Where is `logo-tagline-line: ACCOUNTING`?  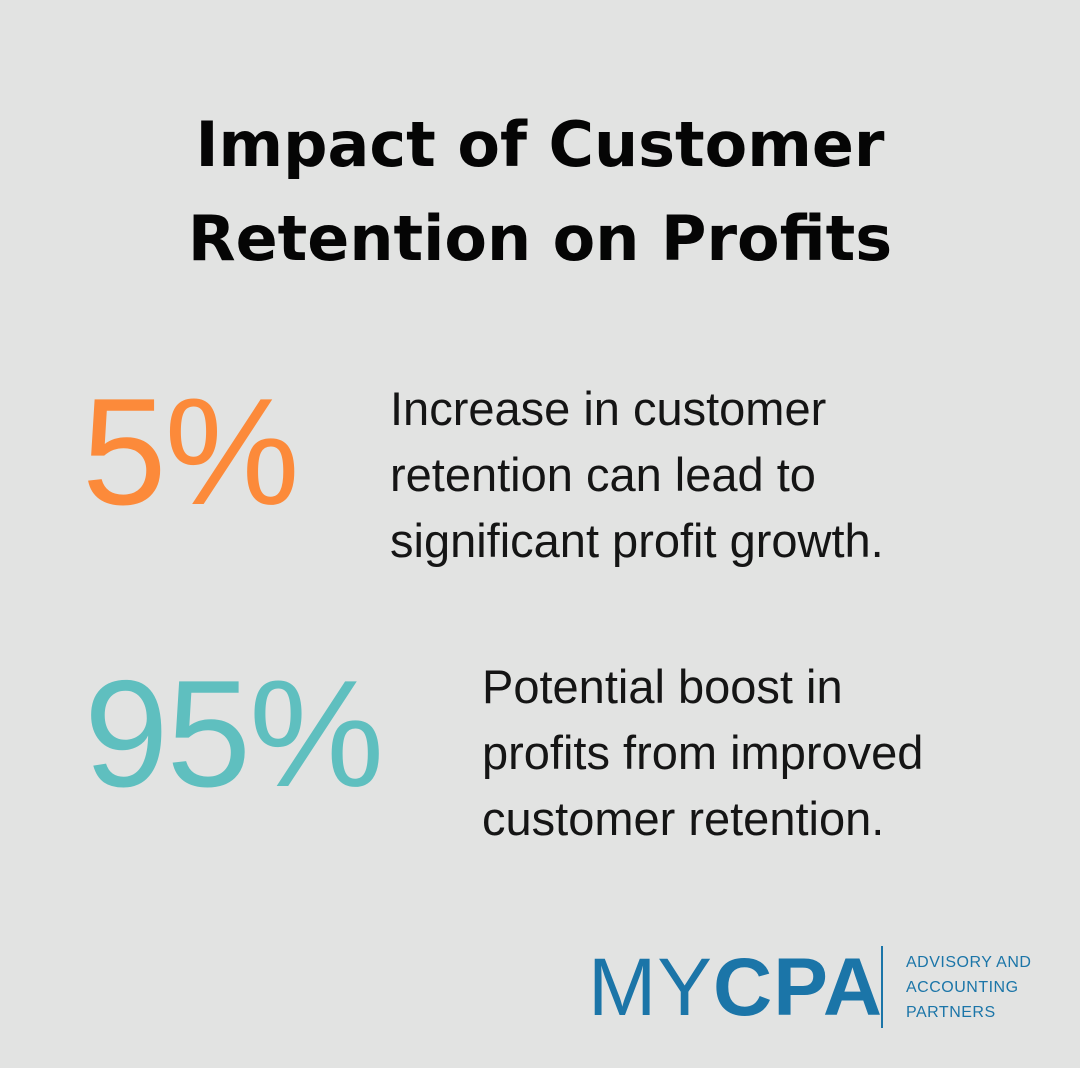
logo-tagline-line: ACCOUNTING is located at coordinates (962, 987).